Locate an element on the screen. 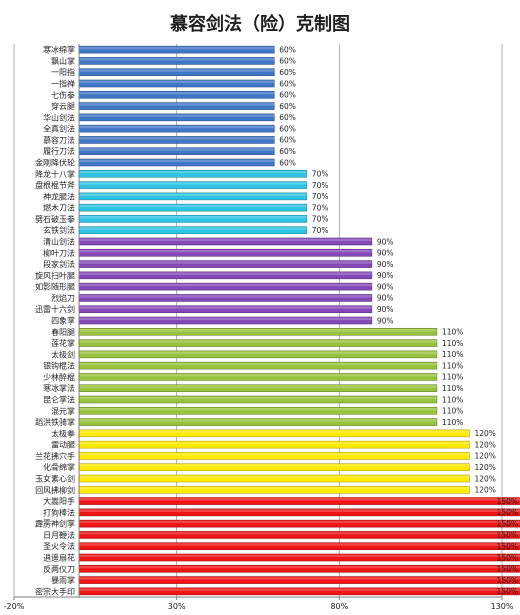 Image resolution: width=520 pixels, height=615 pixels. category-label: 段家剑法 is located at coordinates (59, 264).